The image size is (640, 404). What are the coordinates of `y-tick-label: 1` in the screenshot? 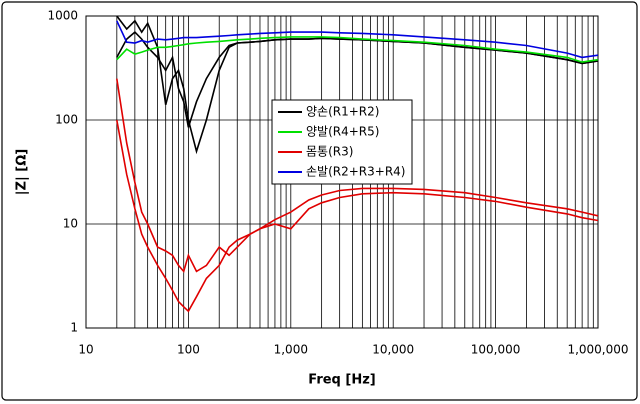 It's located at (74, 328).